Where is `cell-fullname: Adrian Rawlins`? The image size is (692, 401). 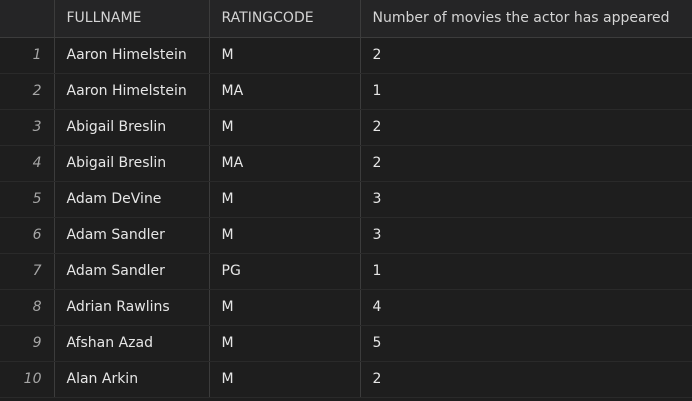 cell-fullname: Adrian Rawlins is located at coordinates (132, 307).